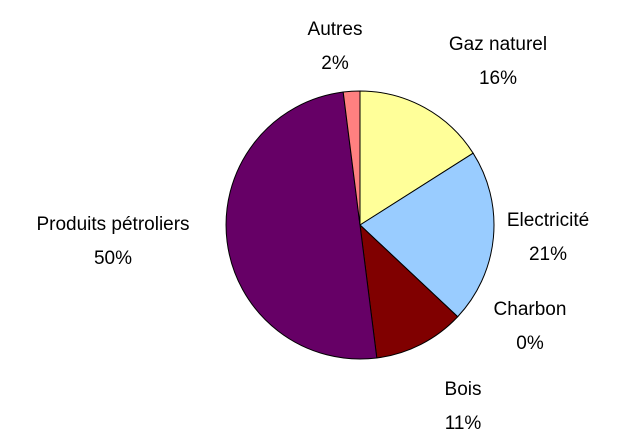 The image size is (625, 434). What do you see at coordinates (530, 343) in the screenshot?
I see `slice-value-label: 0%` at bounding box center [530, 343].